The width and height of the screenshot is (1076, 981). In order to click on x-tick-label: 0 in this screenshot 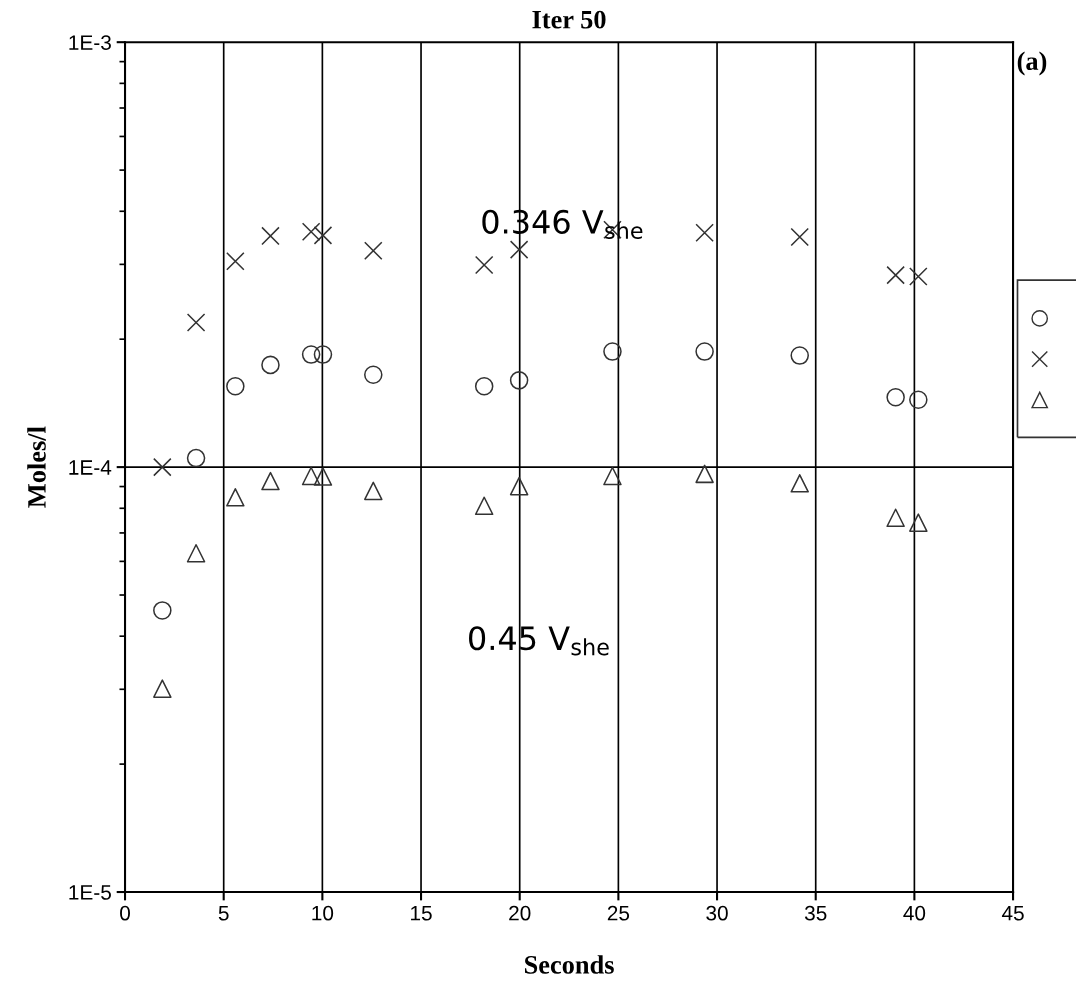, I will do `click(125, 913)`.